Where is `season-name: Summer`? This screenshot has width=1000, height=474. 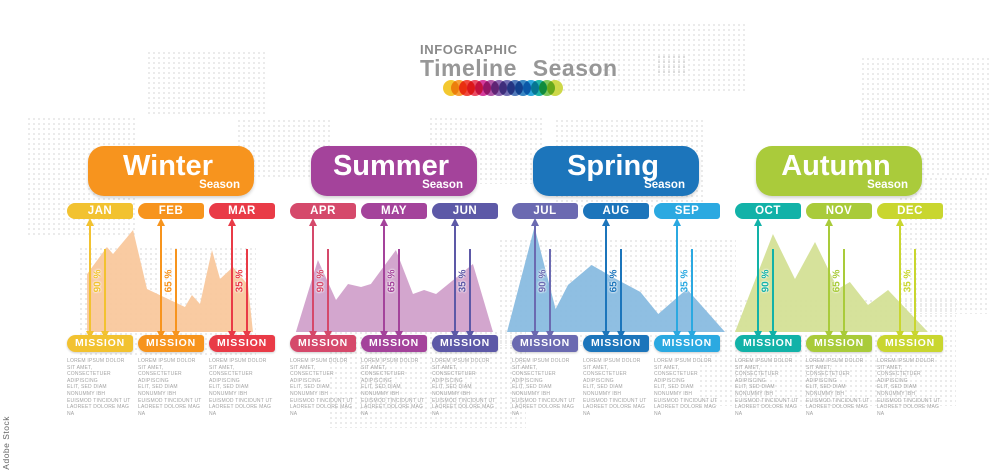
season-name: Summer is located at coordinates (391, 166).